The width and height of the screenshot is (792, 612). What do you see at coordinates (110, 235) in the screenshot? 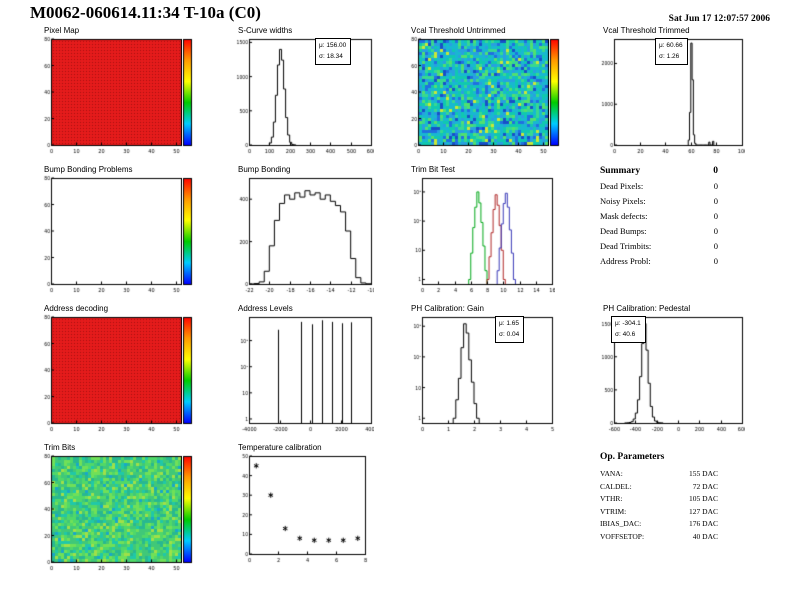
I see `bump-problems-chart` at bounding box center [110, 235].